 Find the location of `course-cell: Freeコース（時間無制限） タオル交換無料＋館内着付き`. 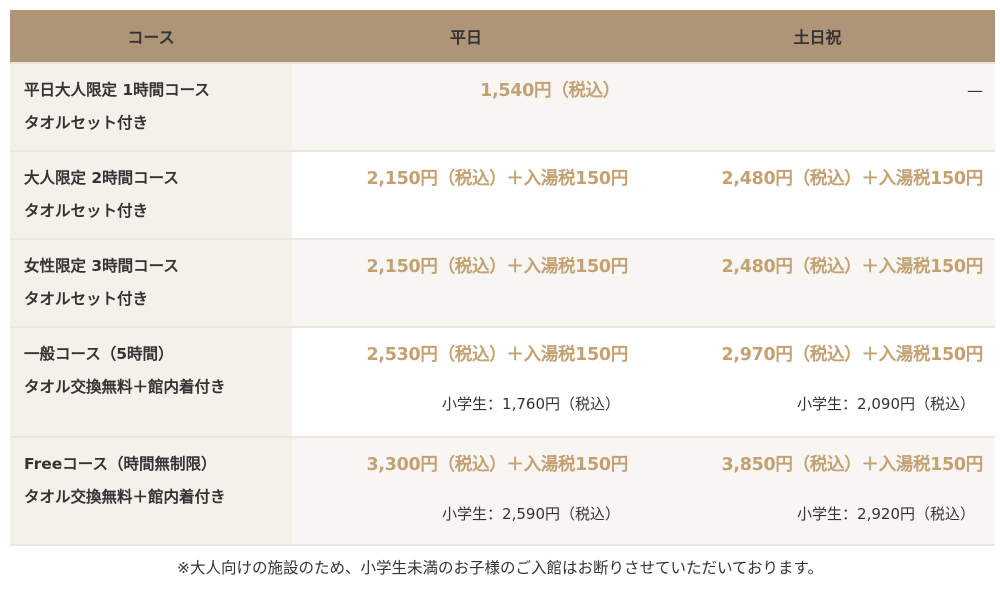

course-cell: Freeコース（時間無制限） タオル交換無料＋館内着付き is located at coordinates (151, 491).